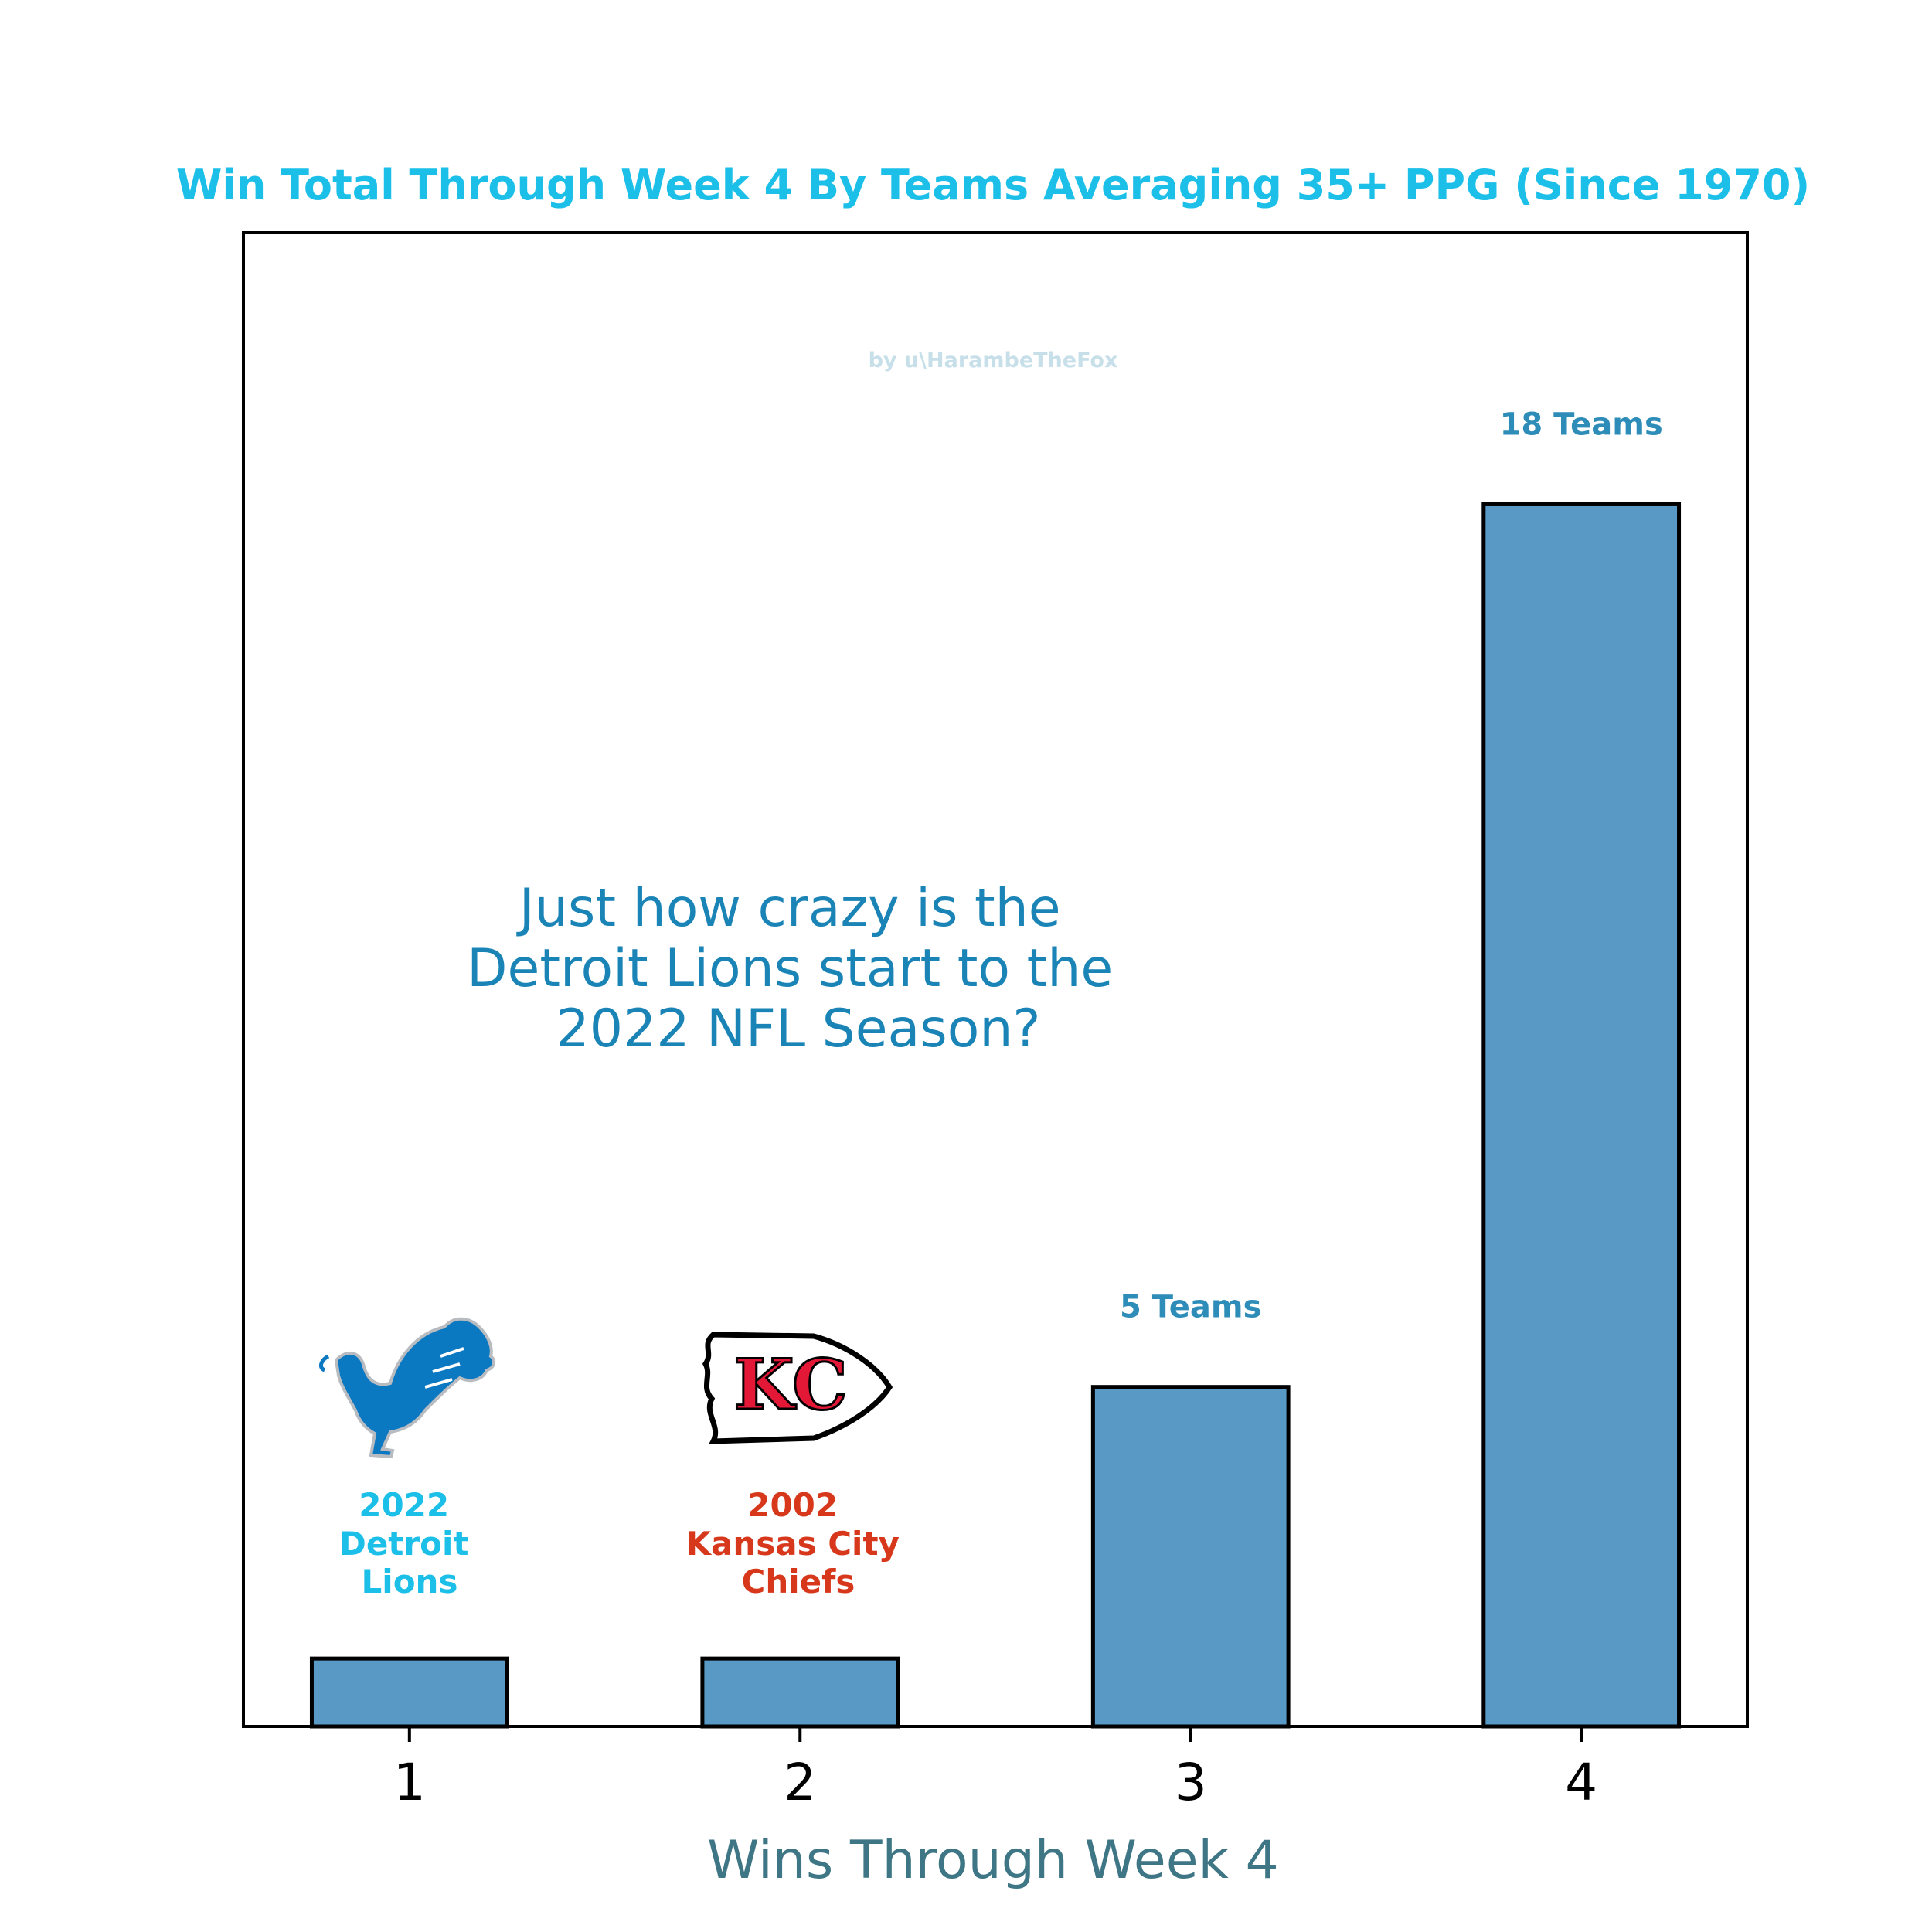 The image size is (1932, 1932). I want to click on lions-label-line: Detroit, so click(404, 1544).